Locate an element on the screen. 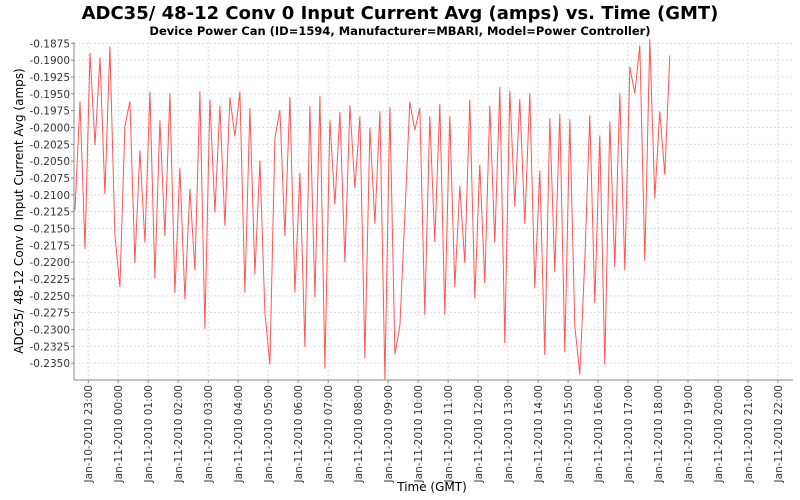 Image resolution: width=800 pixels, height=500 pixels. x-tick-label: Jan-11-2010 12:00 is located at coordinates (479, 434).